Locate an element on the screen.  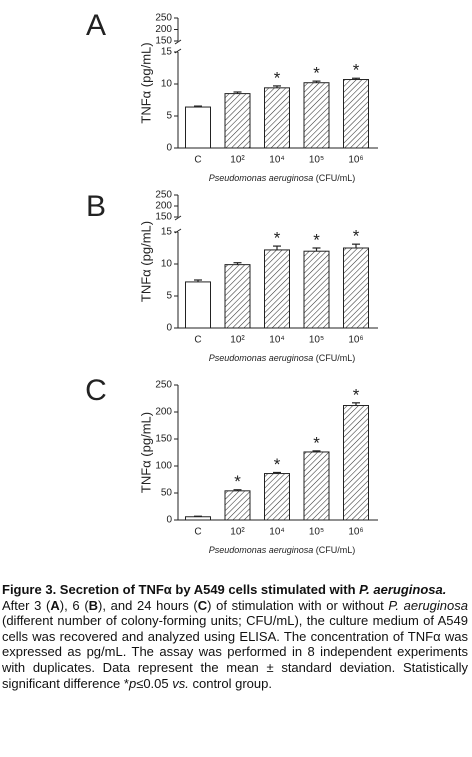
caption-run: After 3 ( is located at coordinates (26, 605).